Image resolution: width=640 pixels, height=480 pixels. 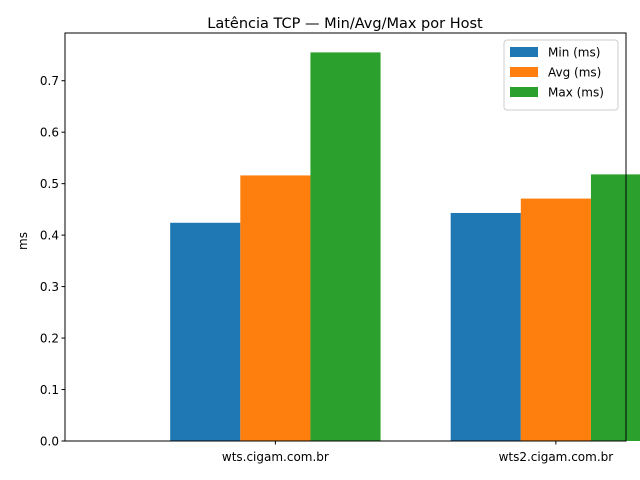 I want to click on x-tick-label: wts2.cigam.com.br, so click(x=556, y=457).